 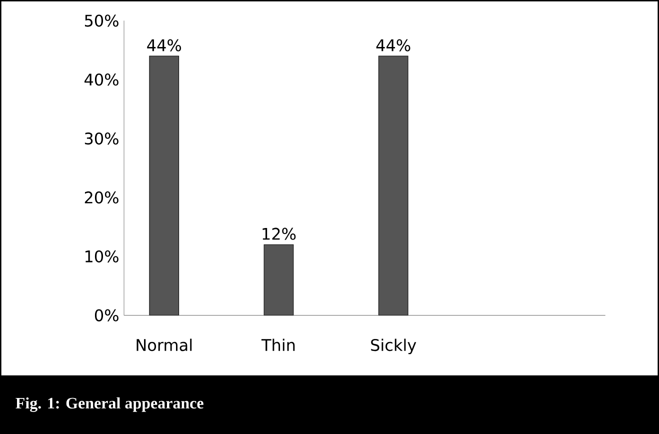 I want to click on y-tick-label: 50%, so click(x=101, y=20).